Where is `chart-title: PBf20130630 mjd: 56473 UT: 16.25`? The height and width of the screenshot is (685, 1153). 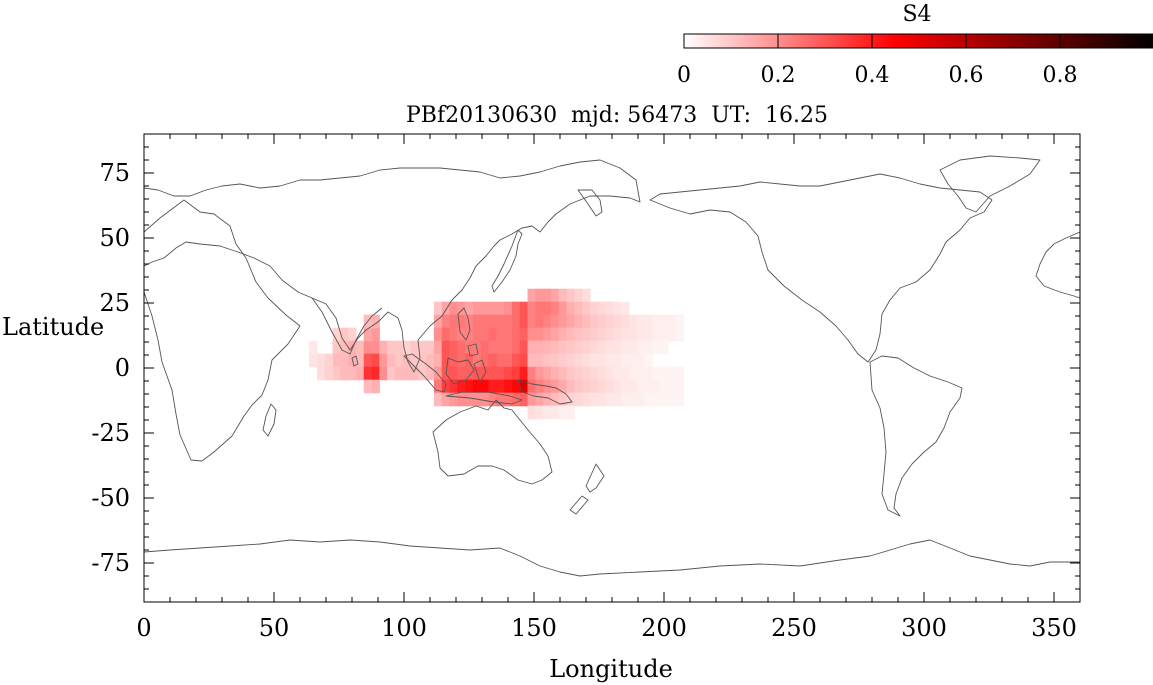
chart-title: PBf20130630 mjd: 56473 UT: 16.25 is located at coordinates (617, 115).